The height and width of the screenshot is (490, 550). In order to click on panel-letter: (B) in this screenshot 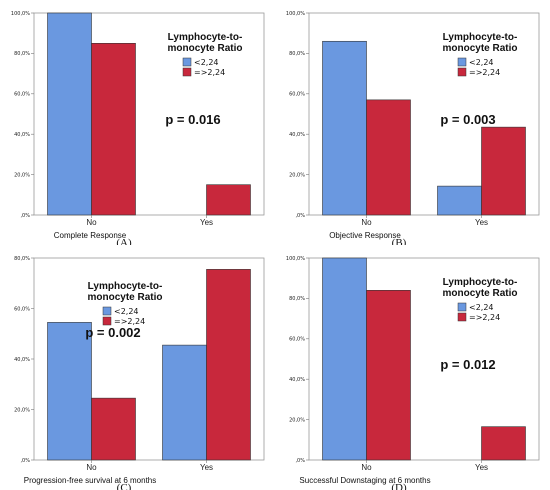, I will do `click(399, 241)`.